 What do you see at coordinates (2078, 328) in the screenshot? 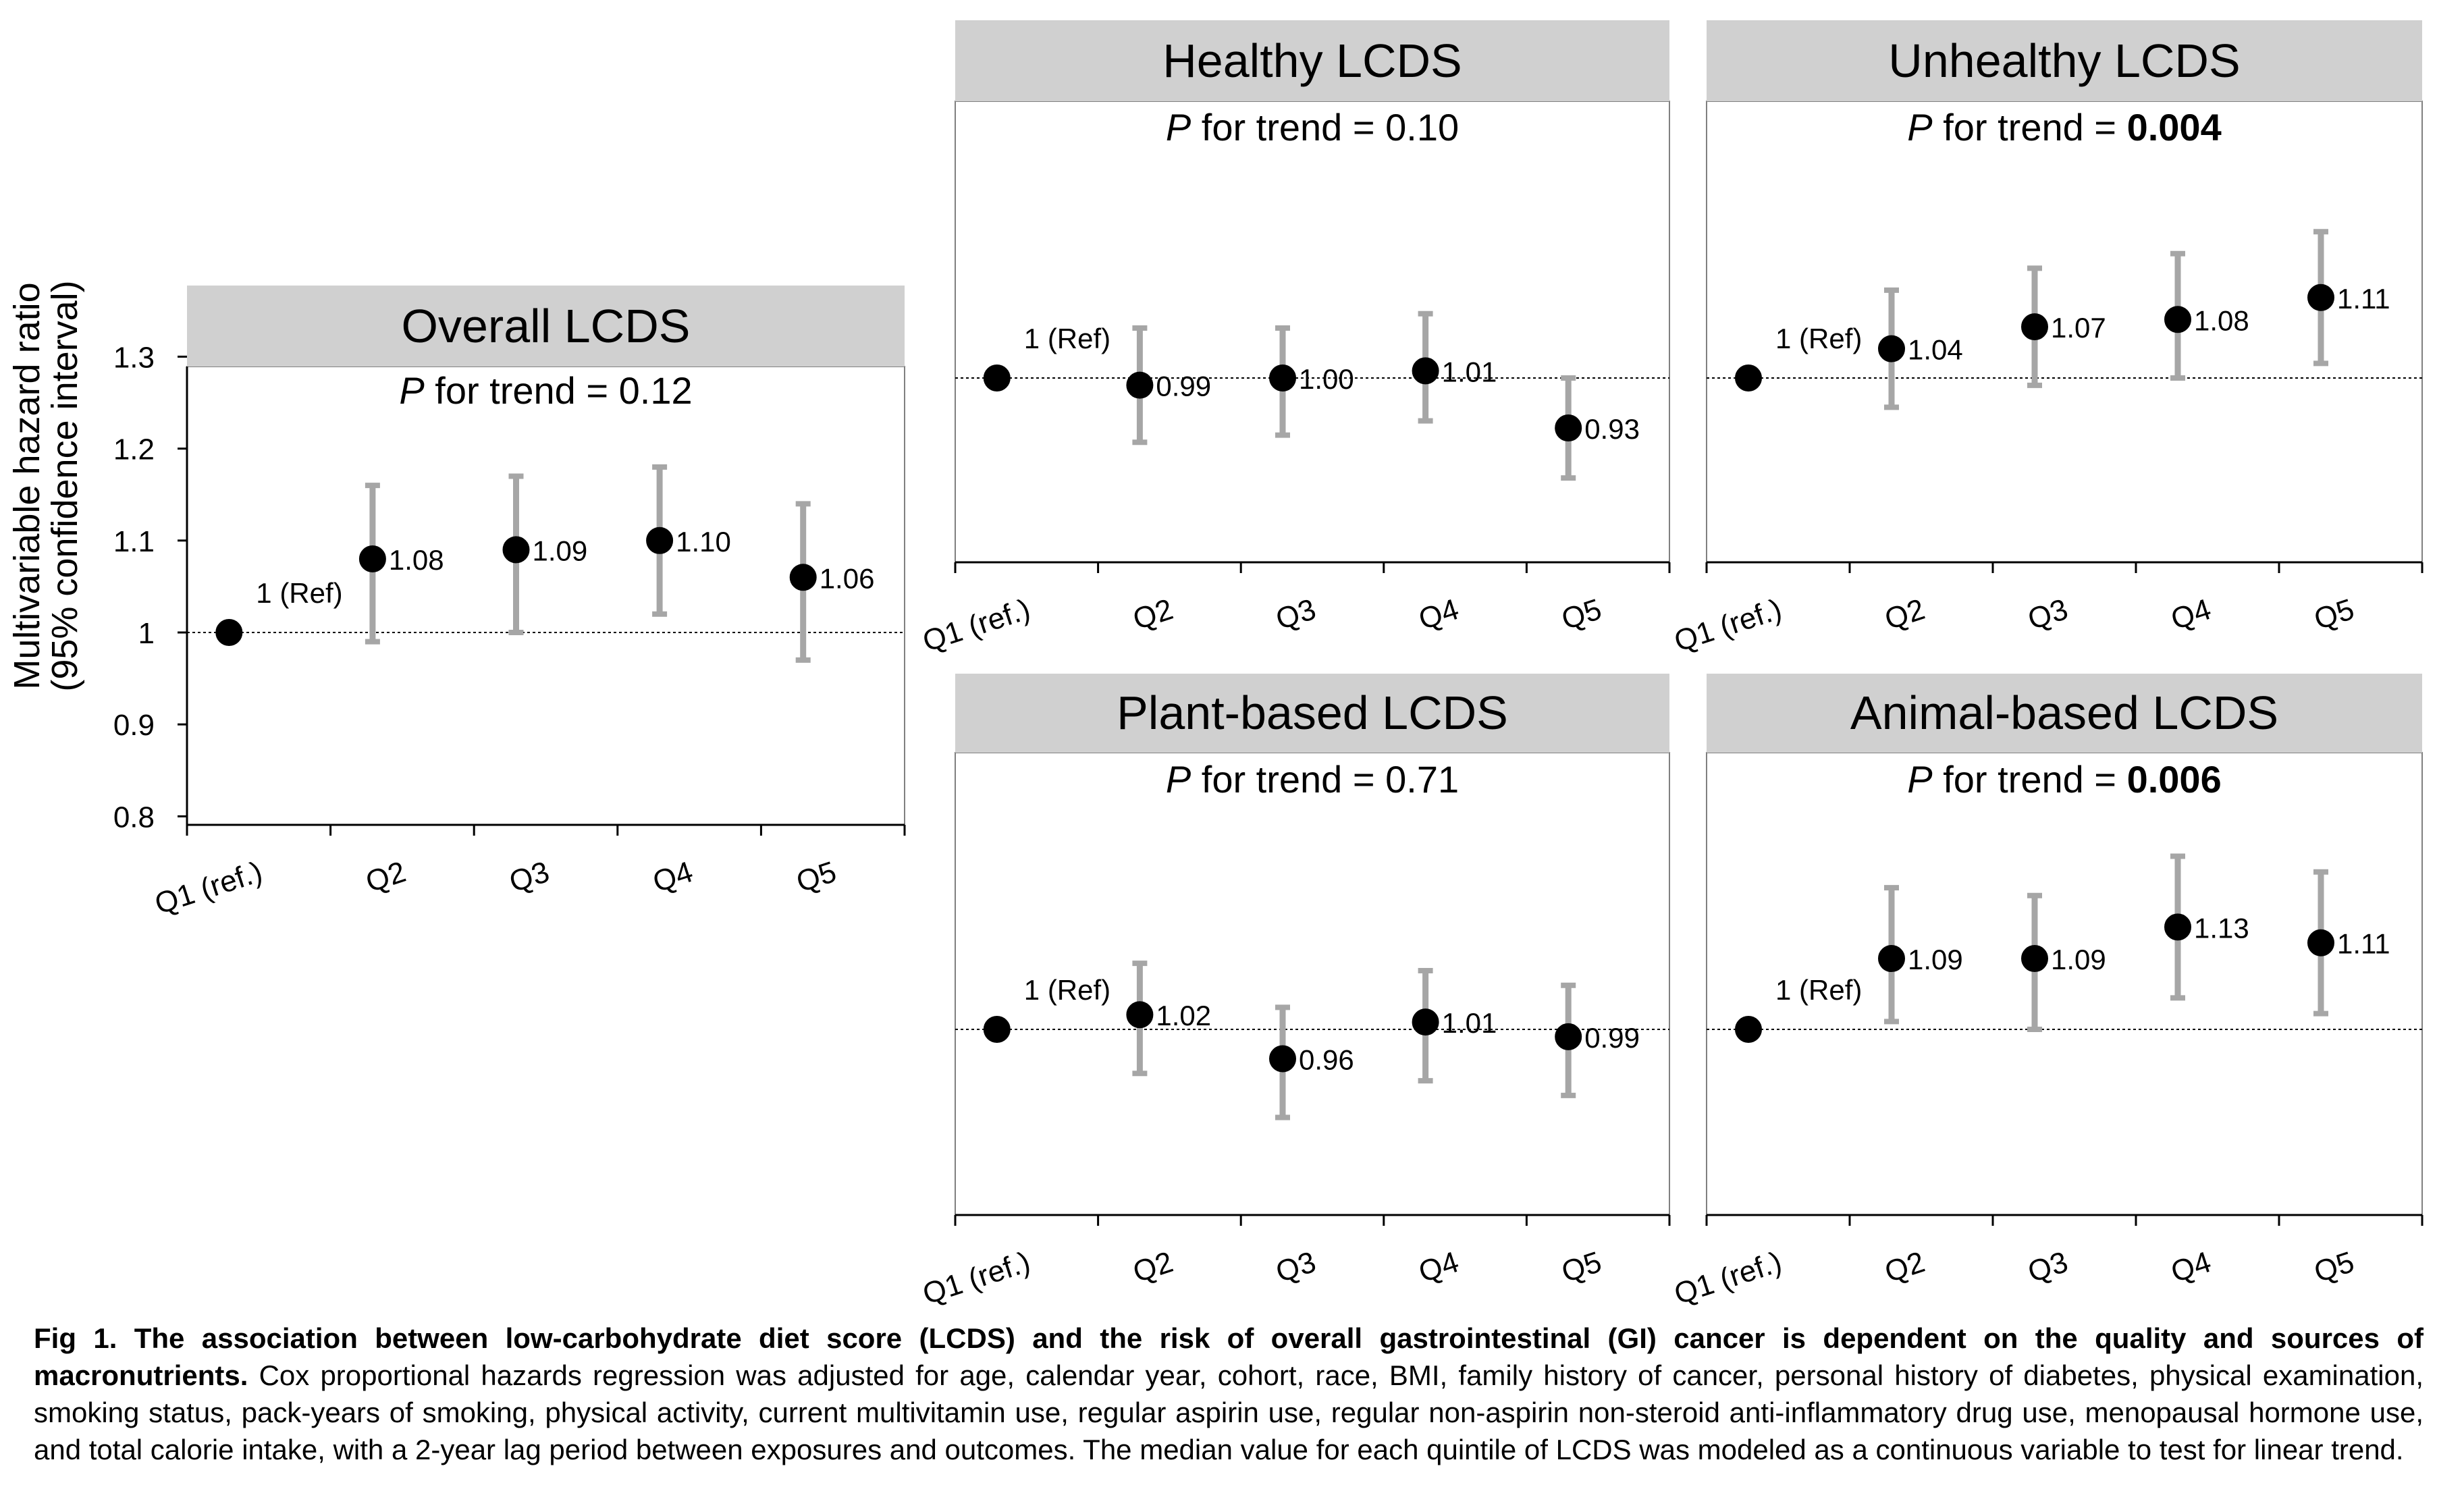
I see `data-label: 1.07` at bounding box center [2078, 328].